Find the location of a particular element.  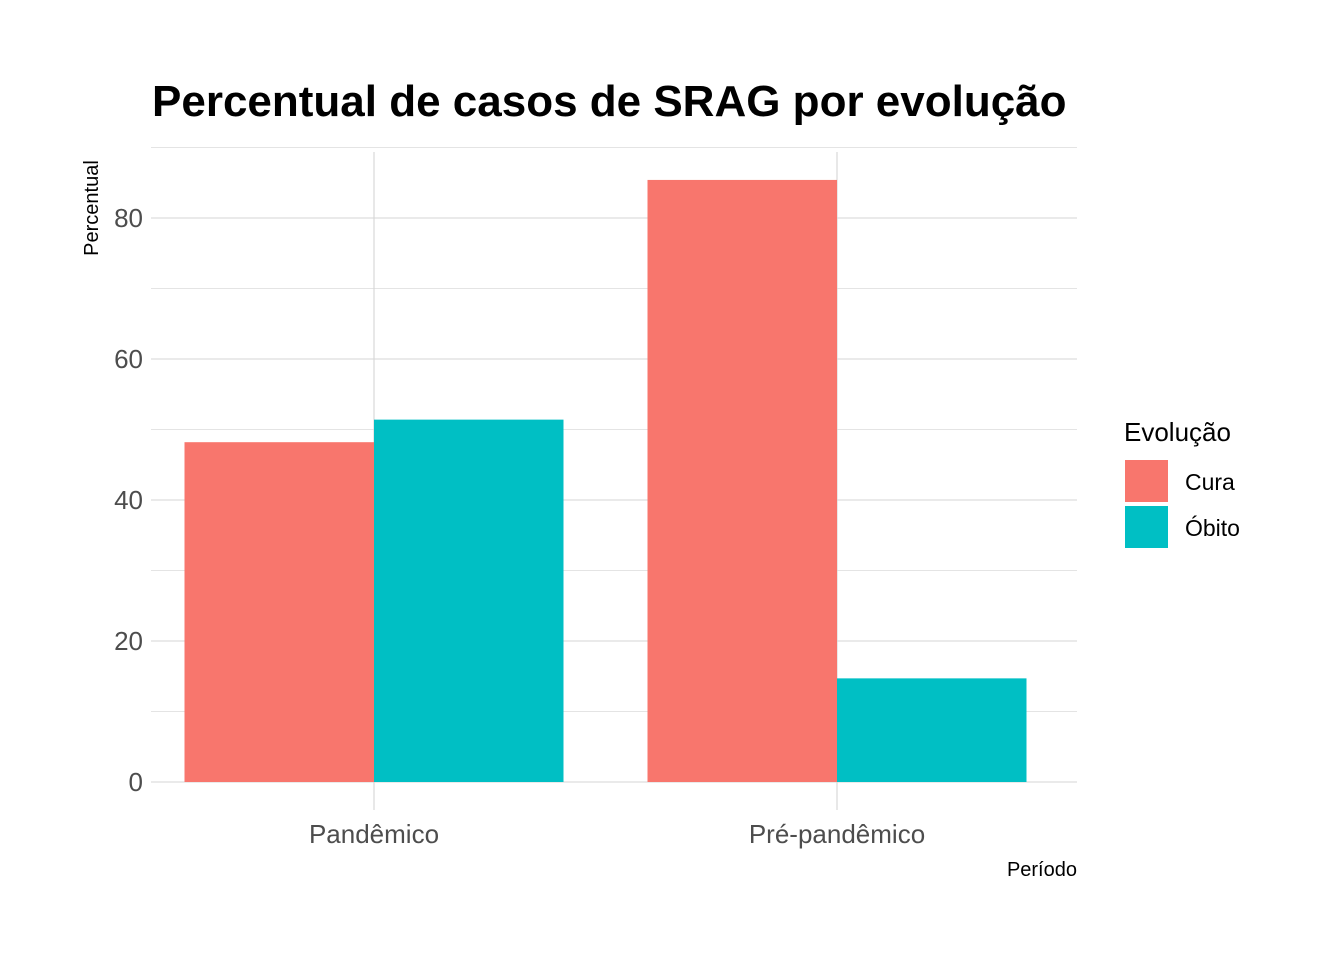

y-axis-ticks: 0 20 40 60 80 is located at coordinates (128, 500).